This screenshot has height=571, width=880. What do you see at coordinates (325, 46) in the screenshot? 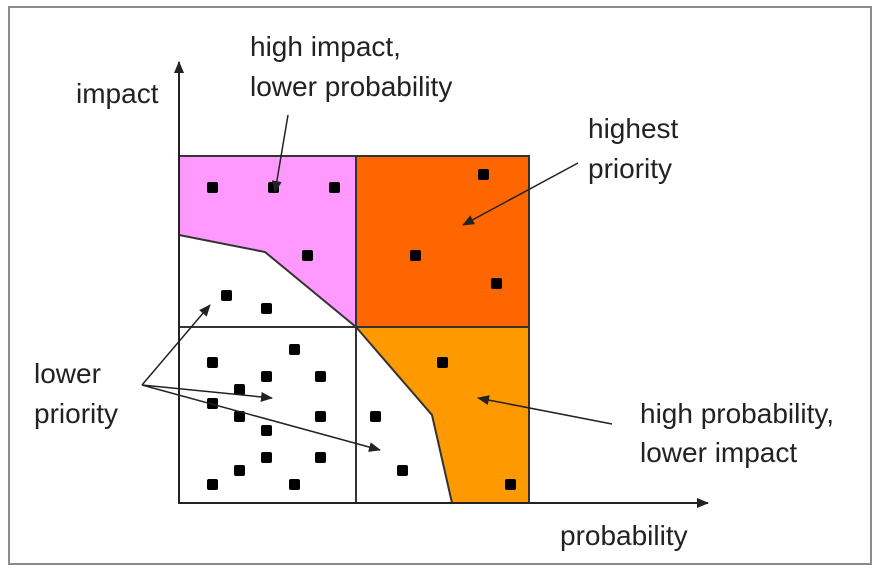
I see `label-high-impact-line-1: high impact,` at bounding box center [325, 46].